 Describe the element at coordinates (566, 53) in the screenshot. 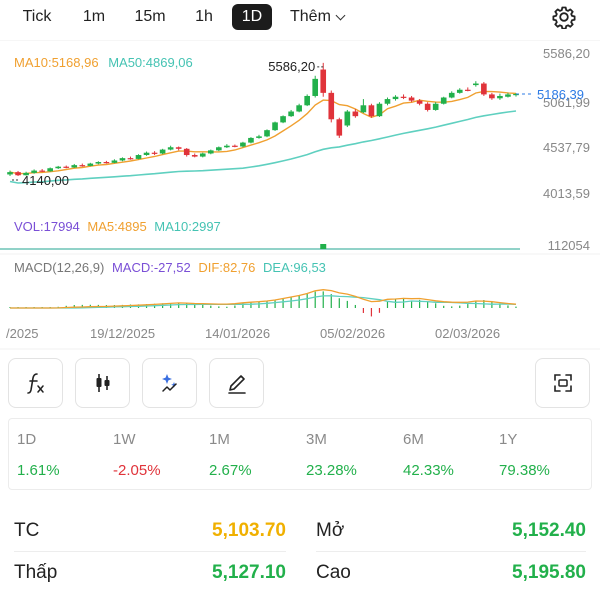

I see `y-axis-label: 5586,20` at that location.